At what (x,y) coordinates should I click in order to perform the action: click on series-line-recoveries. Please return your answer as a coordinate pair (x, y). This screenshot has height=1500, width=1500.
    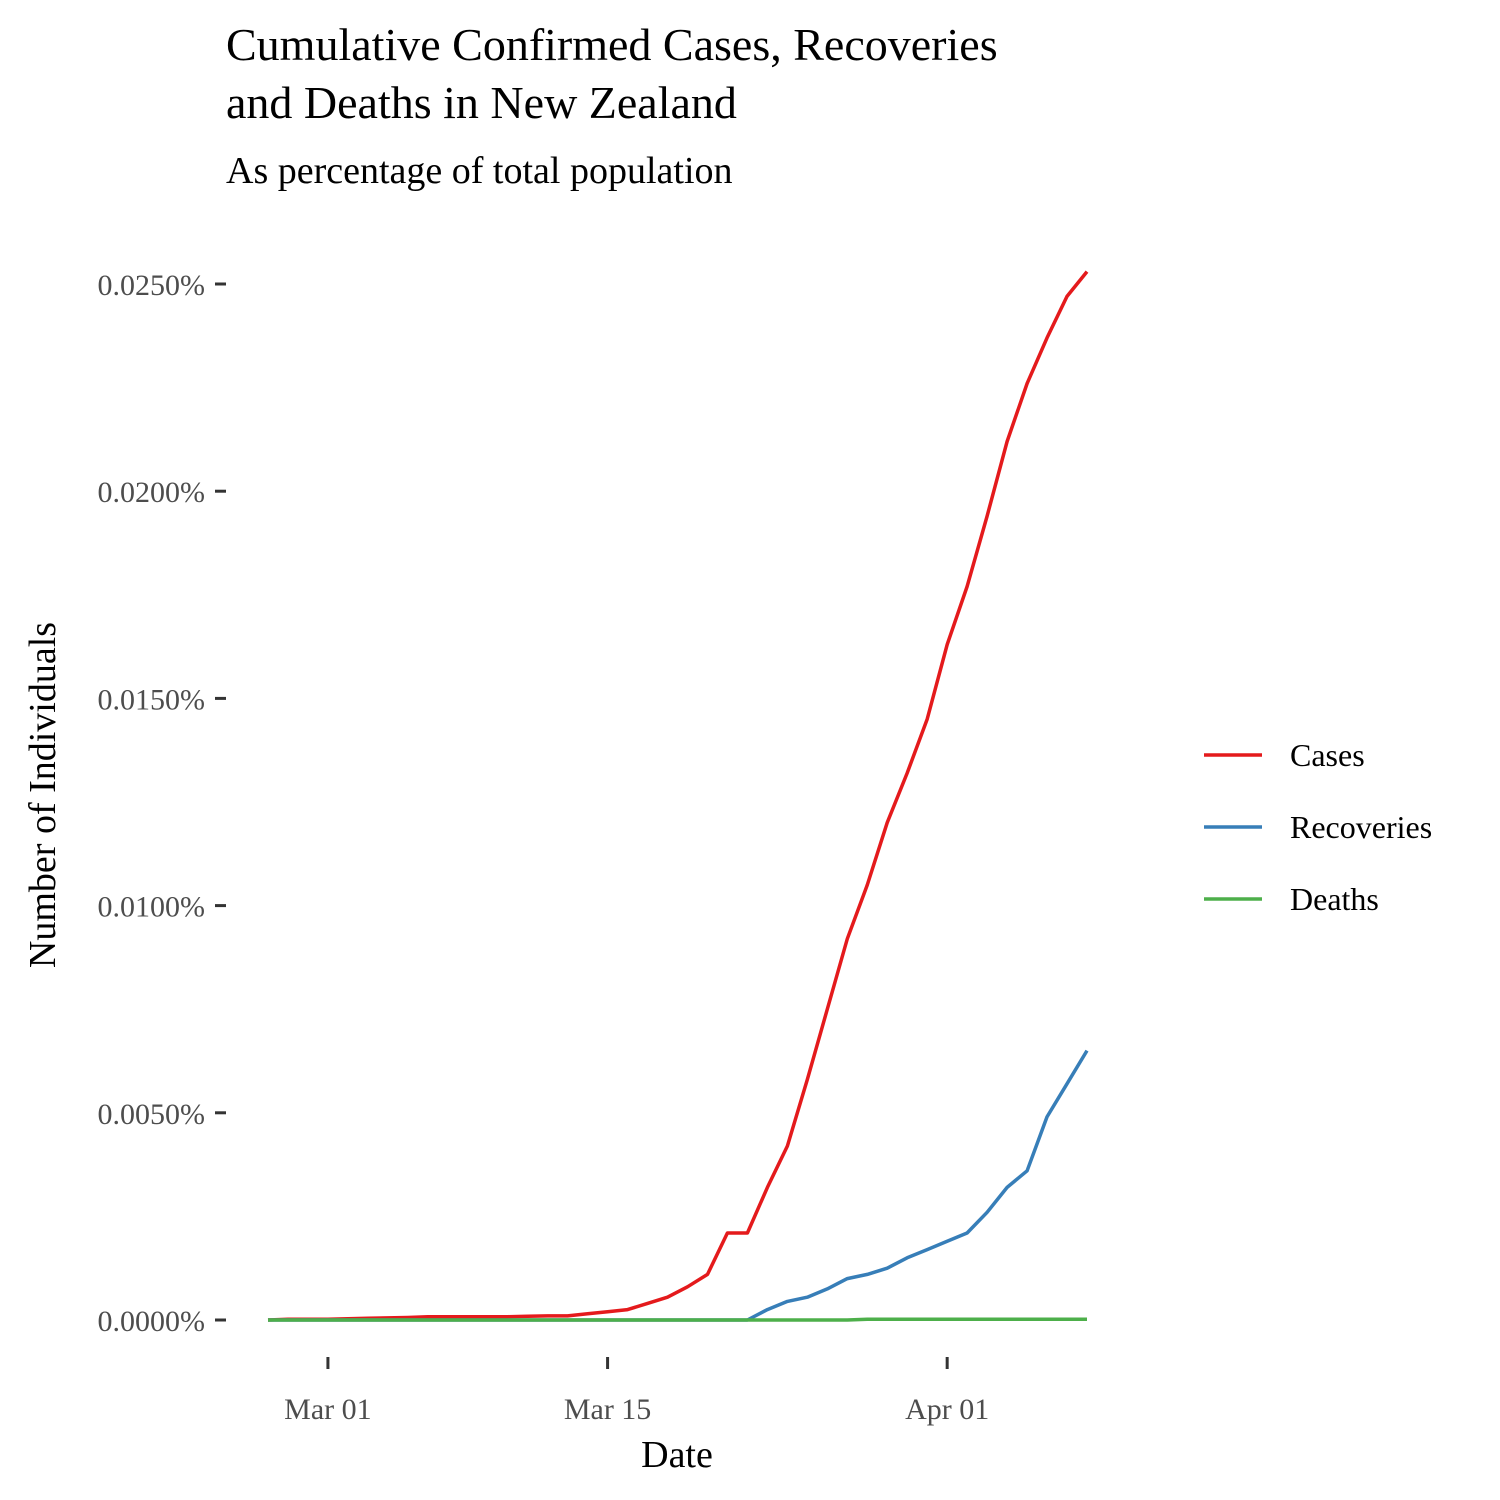
    Looking at the image, I should click on (678, 1185).